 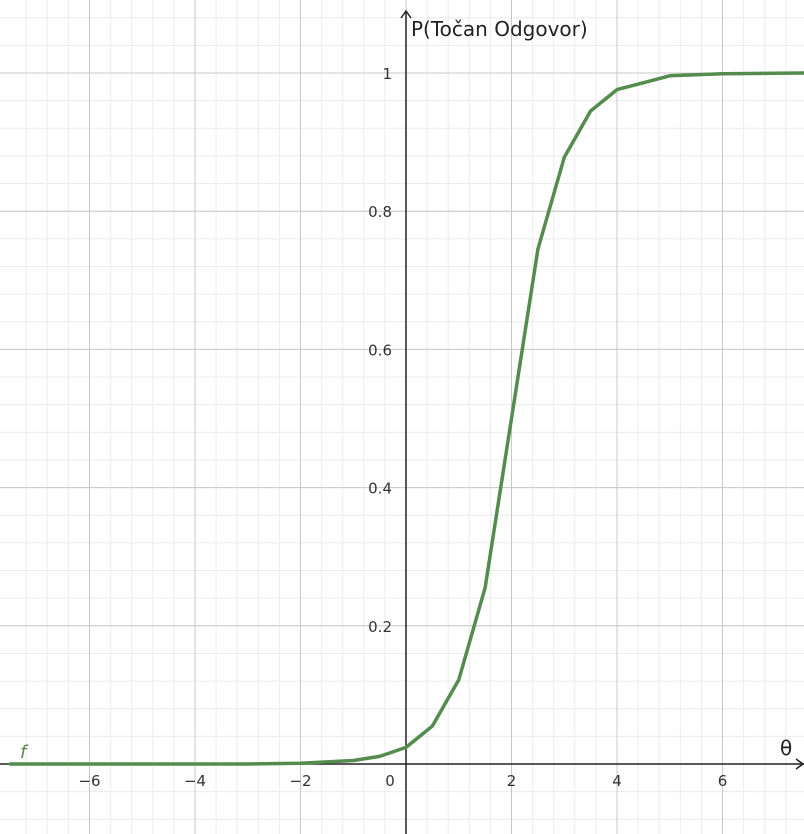 What do you see at coordinates (512, 781) in the screenshot?
I see `x-tick-label: 2` at bounding box center [512, 781].